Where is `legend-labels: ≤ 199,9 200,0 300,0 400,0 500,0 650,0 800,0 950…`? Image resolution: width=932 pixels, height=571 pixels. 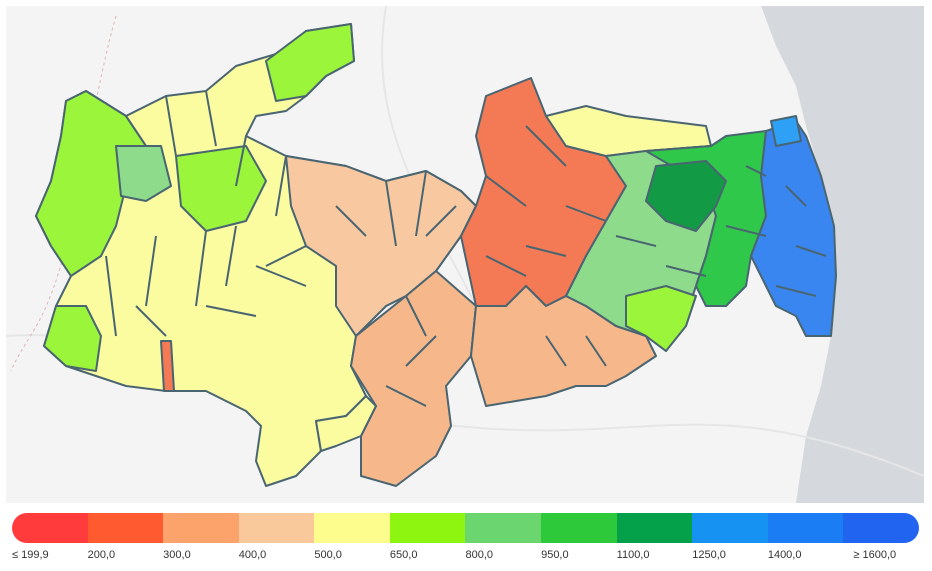 legend-labels: ≤ 199,9 200,0 300,0 400,0 500,0 650,0 800,0 950… is located at coordinates (465, 557).